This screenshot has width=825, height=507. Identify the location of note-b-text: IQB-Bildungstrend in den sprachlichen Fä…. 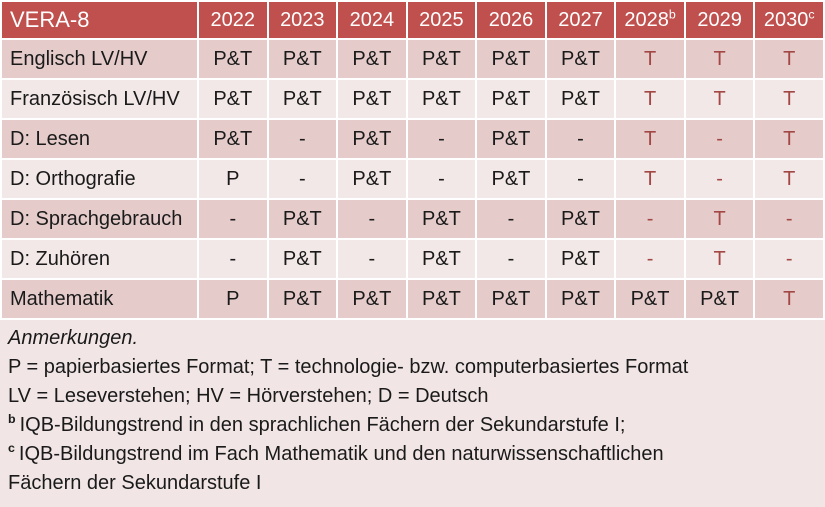
(322, 425).